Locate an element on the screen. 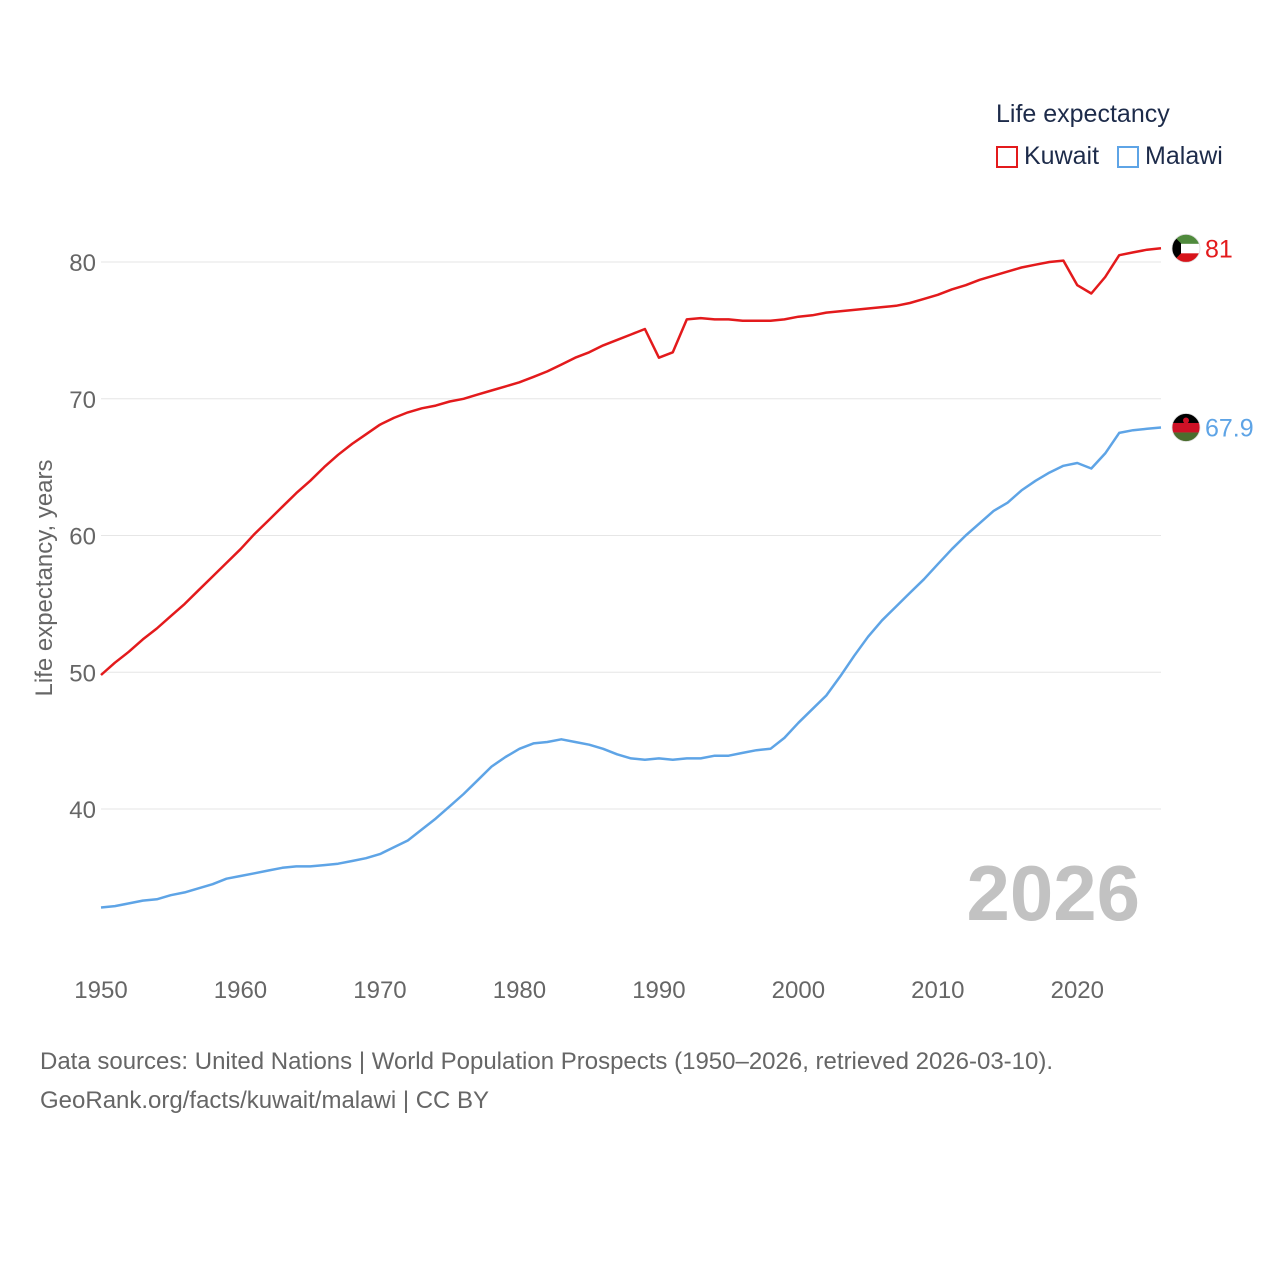 This screenshot has height=1280, width=1280. x-tick-label: 2000 is located at coordinates (798, 990).